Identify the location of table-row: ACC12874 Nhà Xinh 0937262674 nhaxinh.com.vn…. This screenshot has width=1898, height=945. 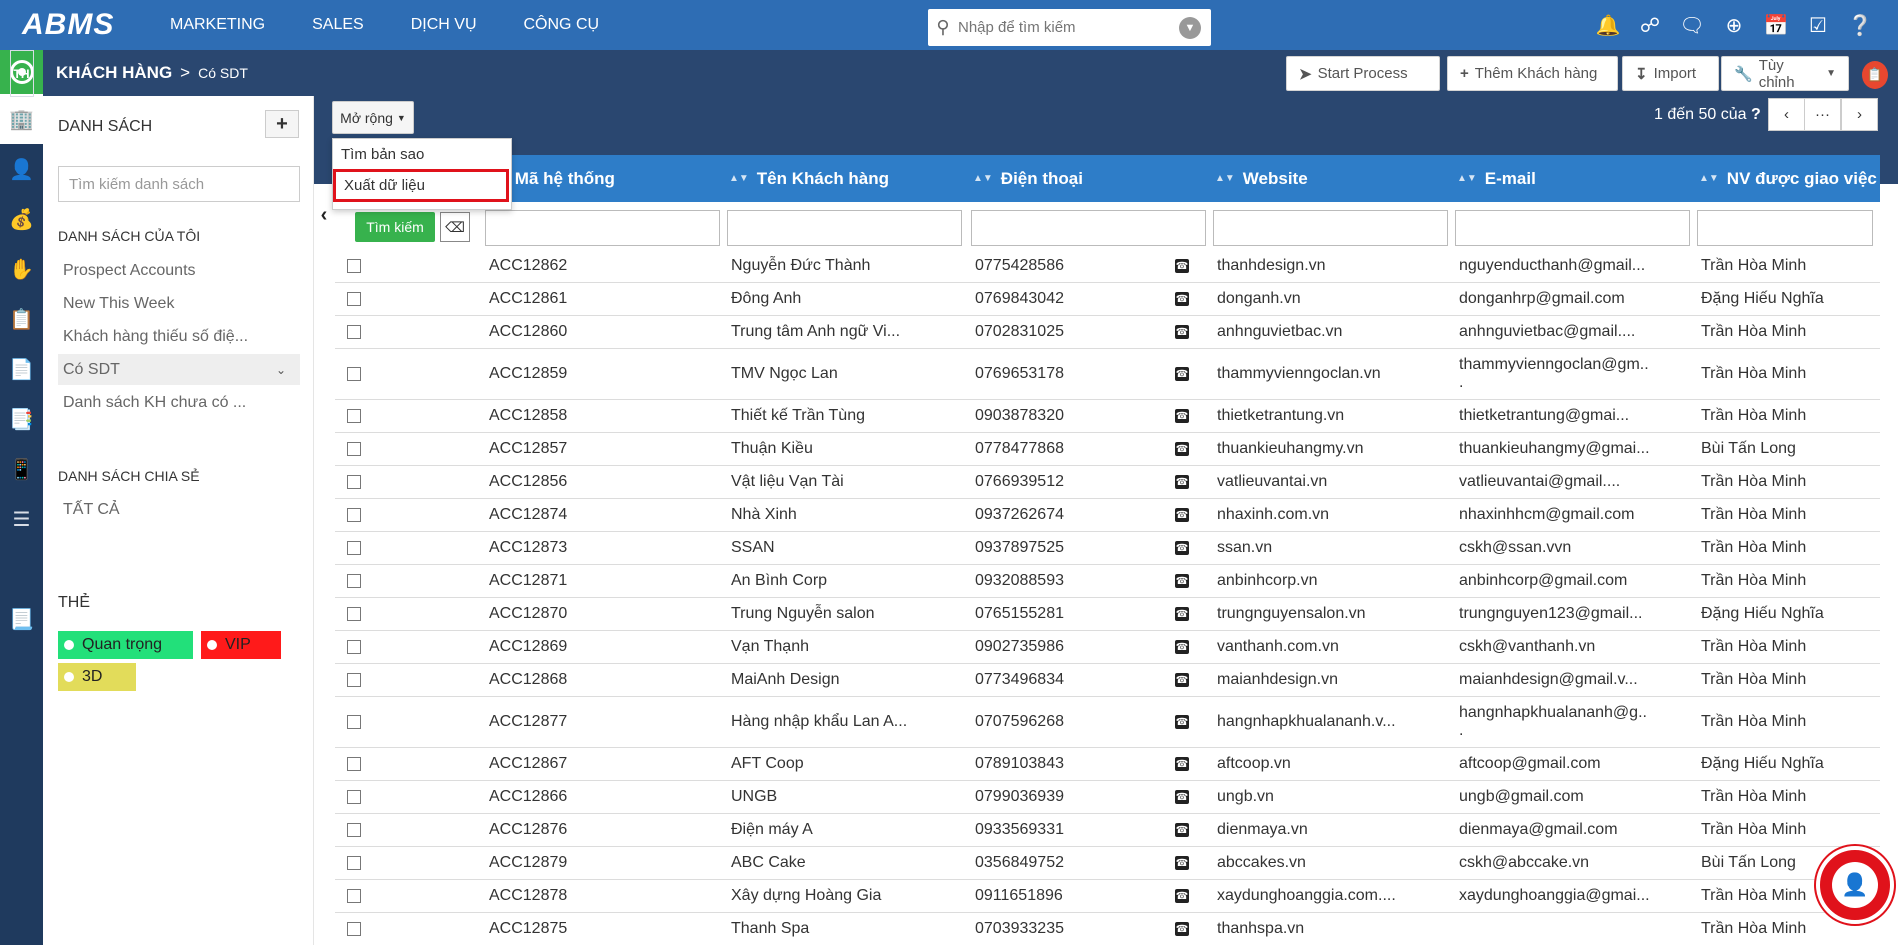
(1107, 515).